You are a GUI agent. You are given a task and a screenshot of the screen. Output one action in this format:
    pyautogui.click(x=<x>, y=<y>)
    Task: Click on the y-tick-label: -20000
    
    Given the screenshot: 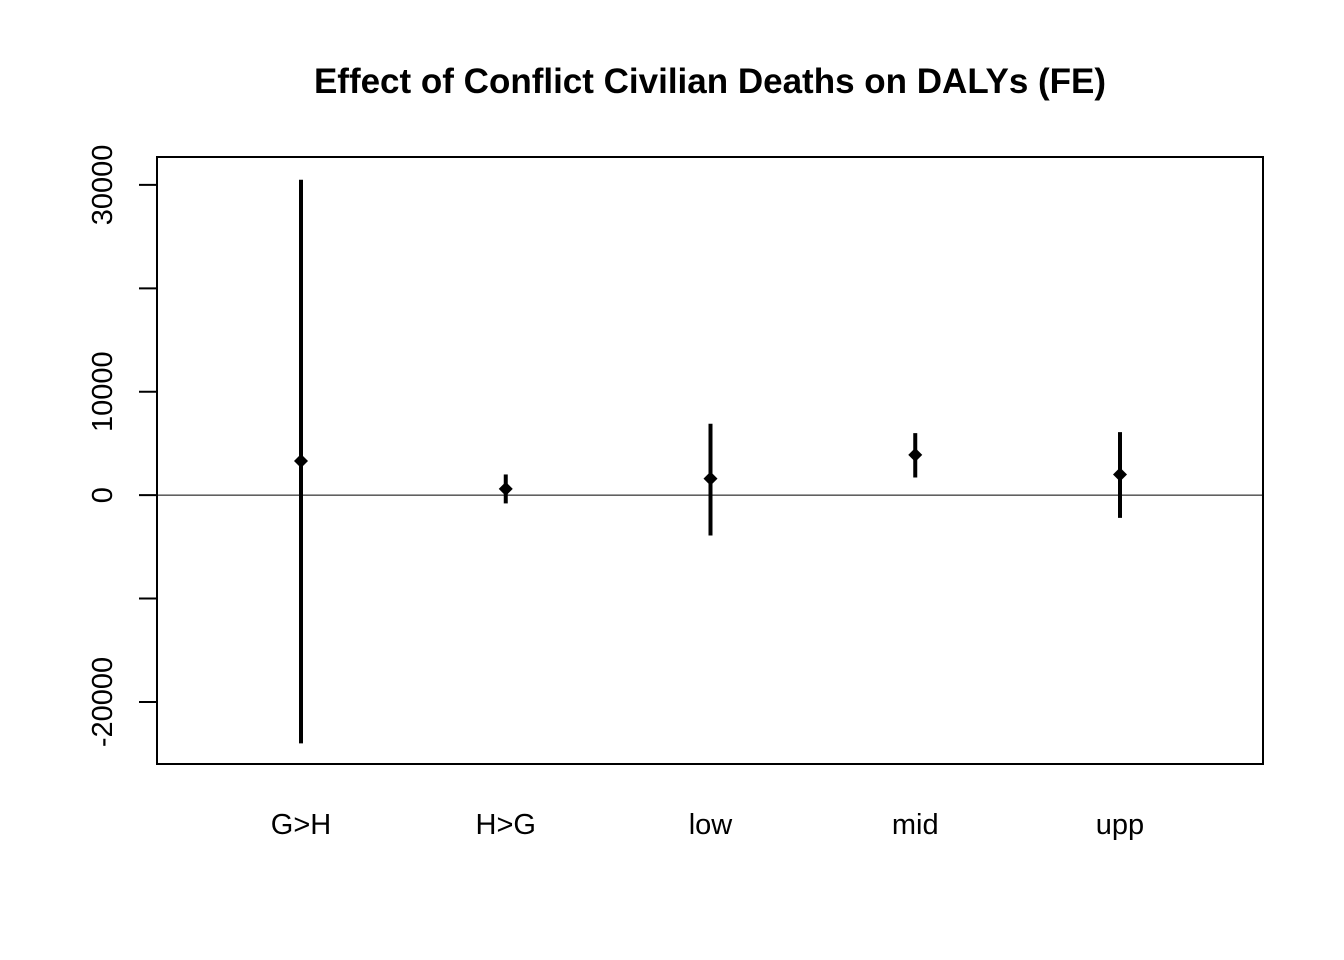 What is the action you would take?
    pyautogui.click(x=103, y=702)
    